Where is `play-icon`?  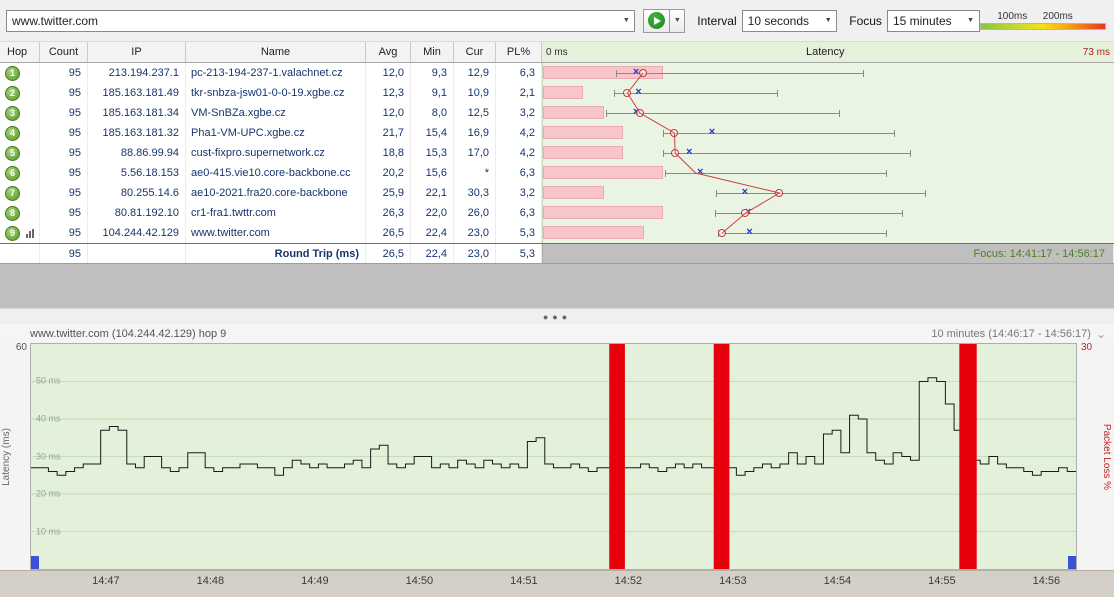
play-icon is located at coordinates (657, 20).